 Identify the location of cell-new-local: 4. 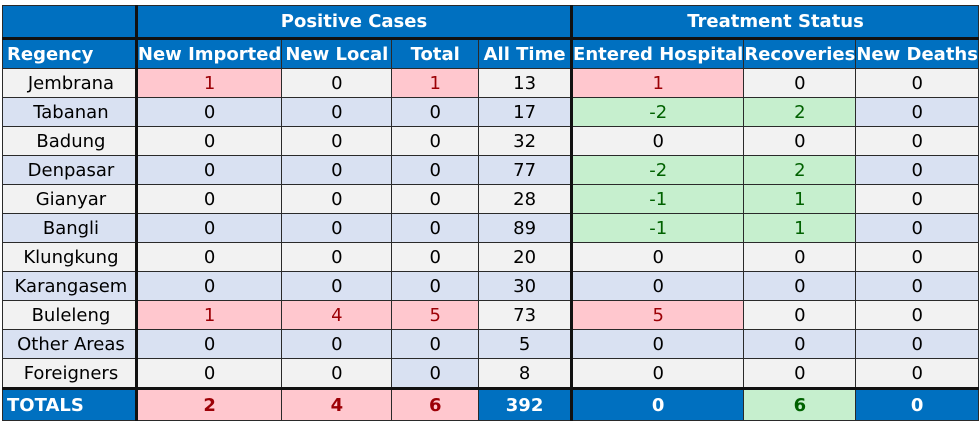
(337, 315).